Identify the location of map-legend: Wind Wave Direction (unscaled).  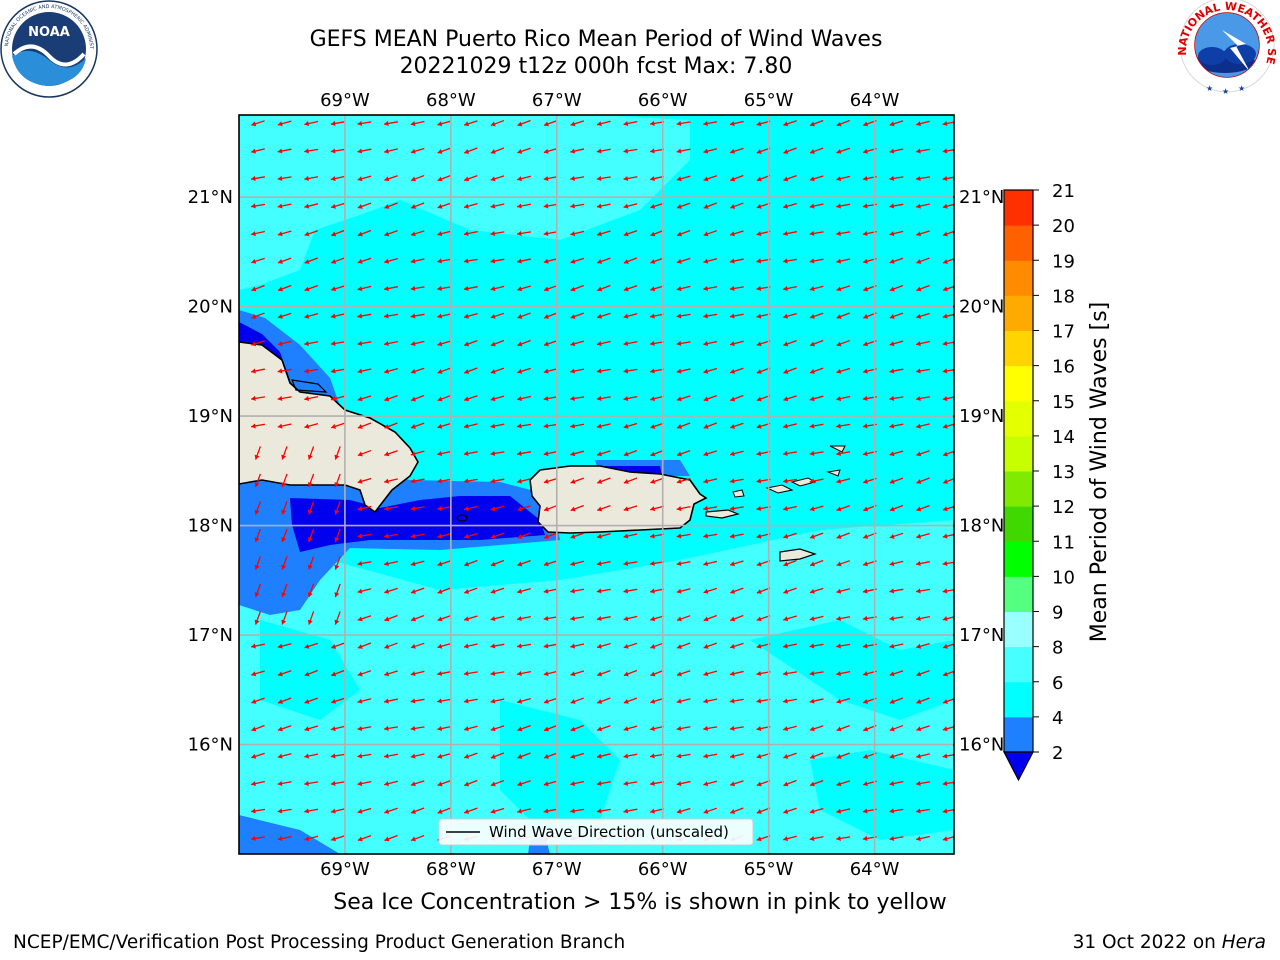
(596, 832).